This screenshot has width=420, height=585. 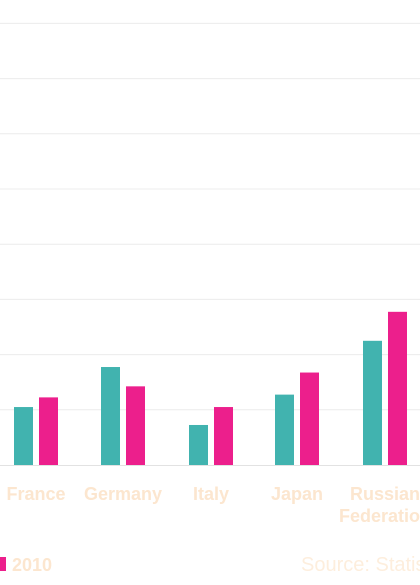 I want to click on x-tick-label: France, so click(x=35, y=494).